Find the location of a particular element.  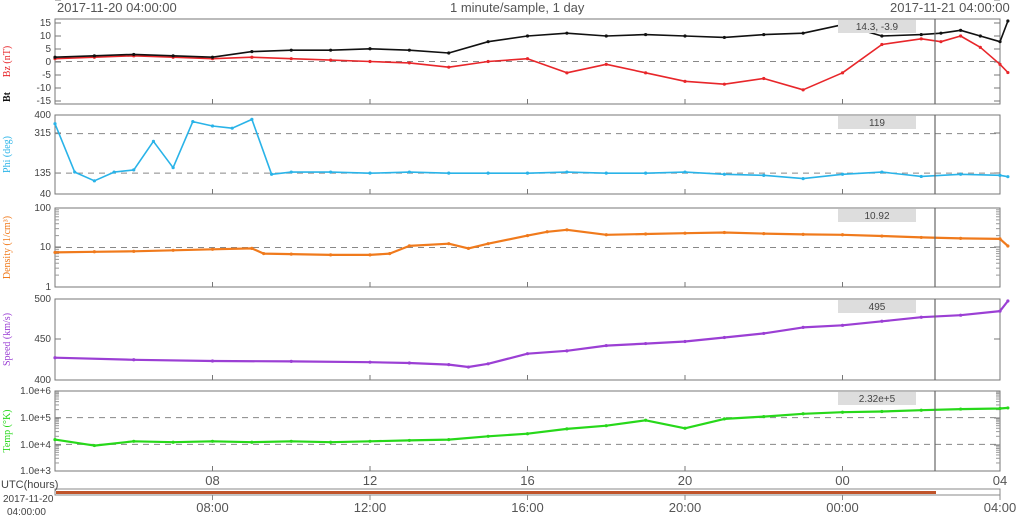

y-tick-label-bz_bt: -10 is located at coordinates (44, 88).